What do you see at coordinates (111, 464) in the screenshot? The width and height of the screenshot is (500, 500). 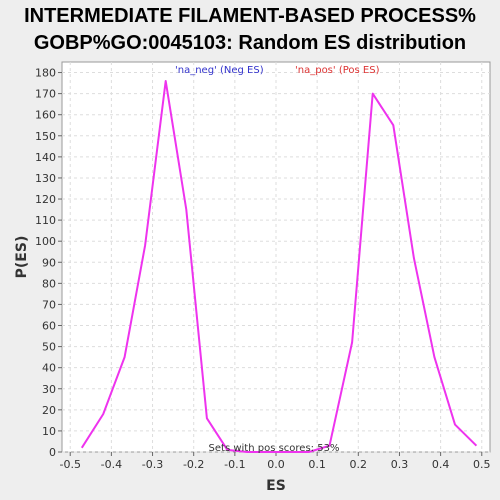 I see `x-tick-label: -0.4` at bounding box center [111, 464].